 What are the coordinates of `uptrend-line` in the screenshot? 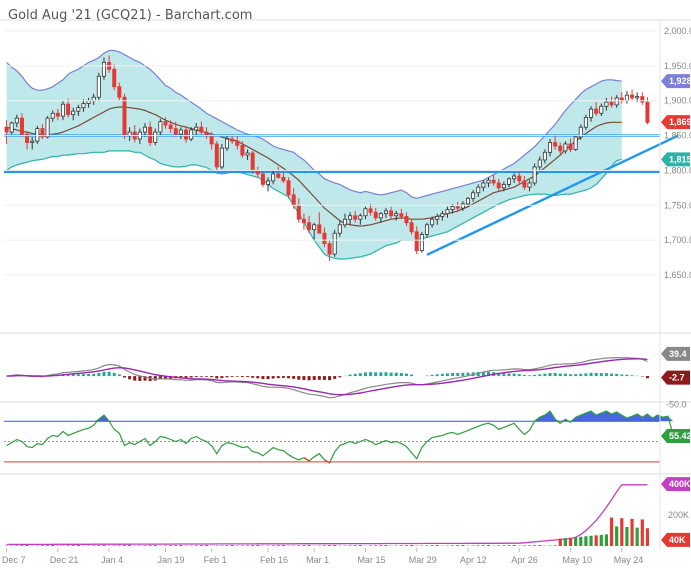 It's located at (552, 195).